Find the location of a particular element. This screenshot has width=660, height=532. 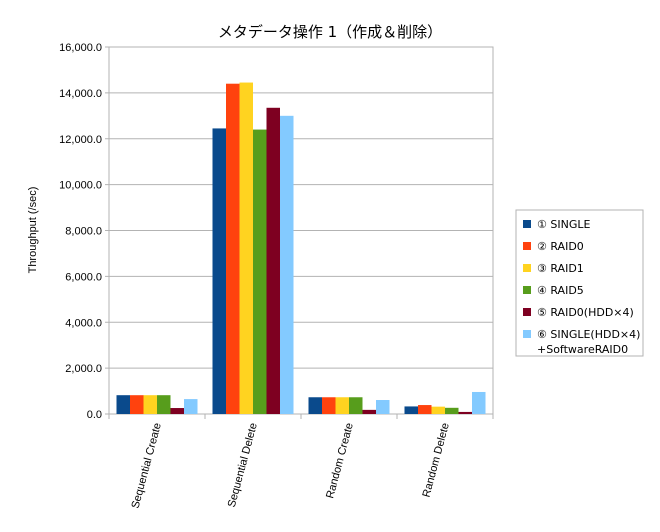

y-tick-label: 12,000.0 is located at coordinates (80, 140).